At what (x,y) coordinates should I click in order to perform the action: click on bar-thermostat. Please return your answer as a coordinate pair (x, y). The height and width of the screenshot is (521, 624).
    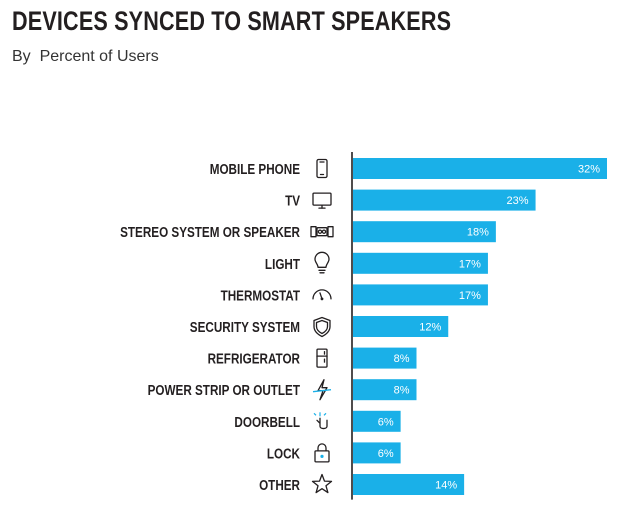
    Looking at the image, I should click on (420, 295).